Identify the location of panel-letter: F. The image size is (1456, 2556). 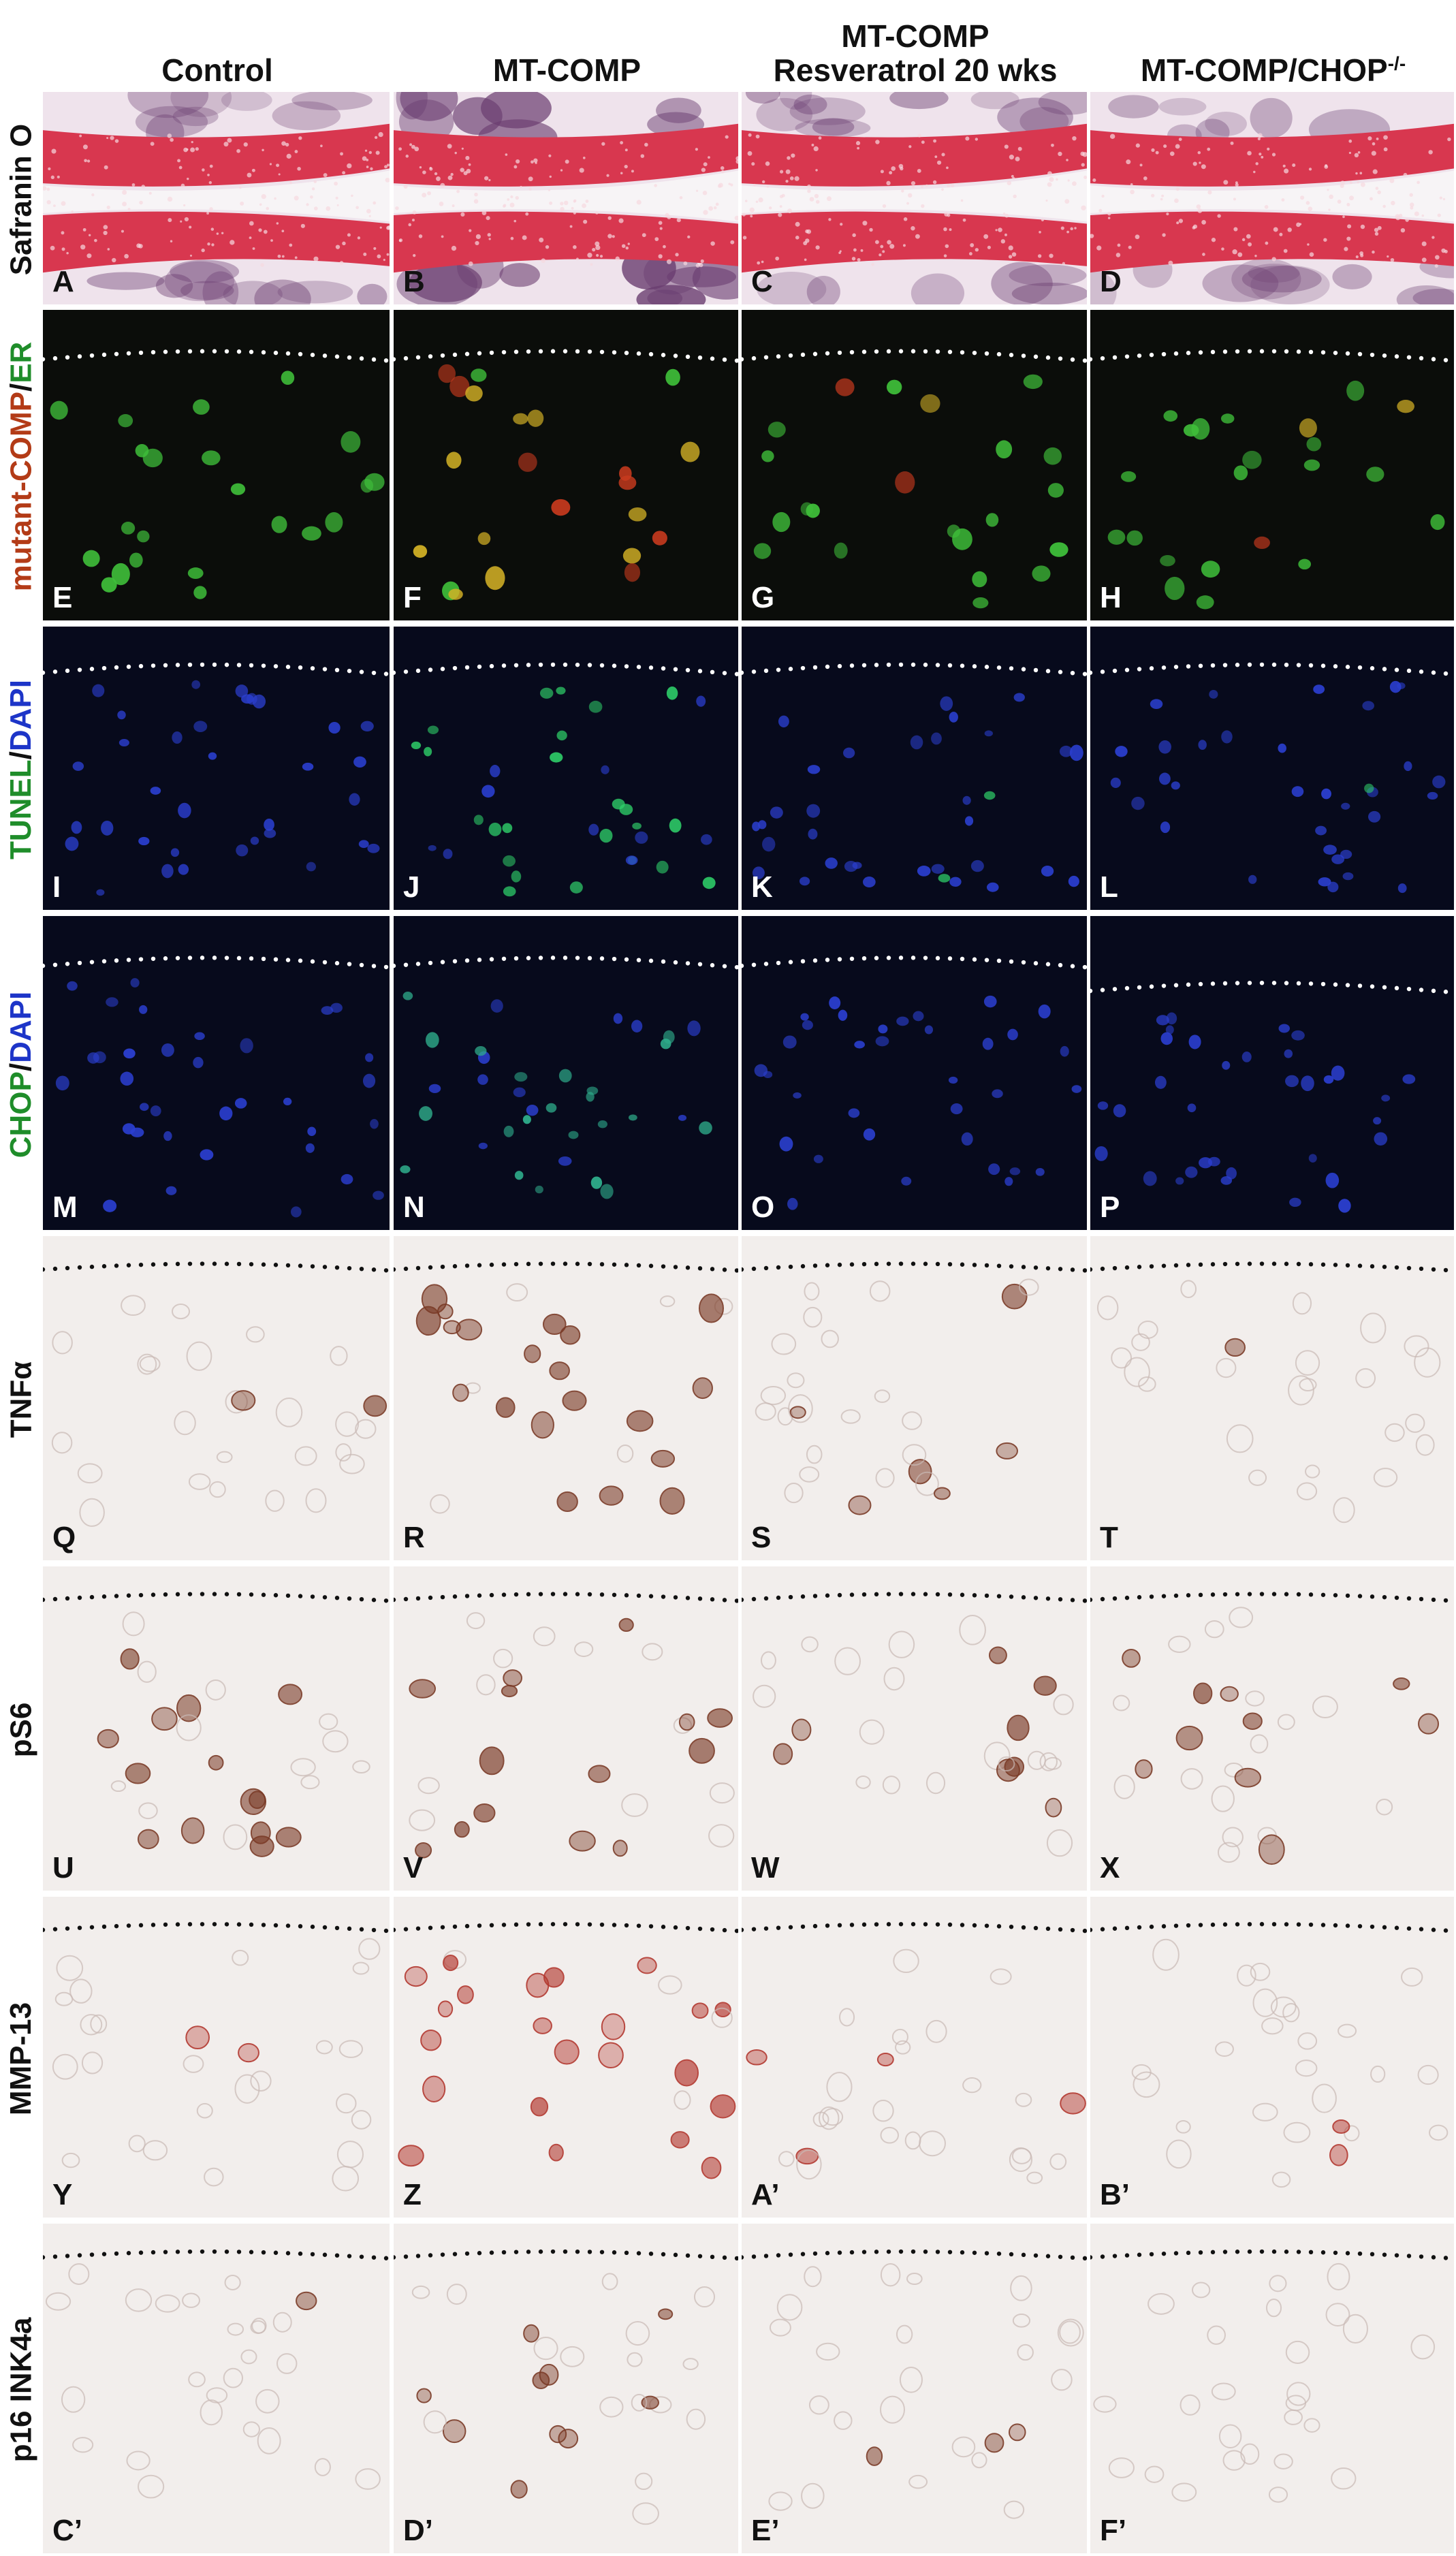
(412, 597).